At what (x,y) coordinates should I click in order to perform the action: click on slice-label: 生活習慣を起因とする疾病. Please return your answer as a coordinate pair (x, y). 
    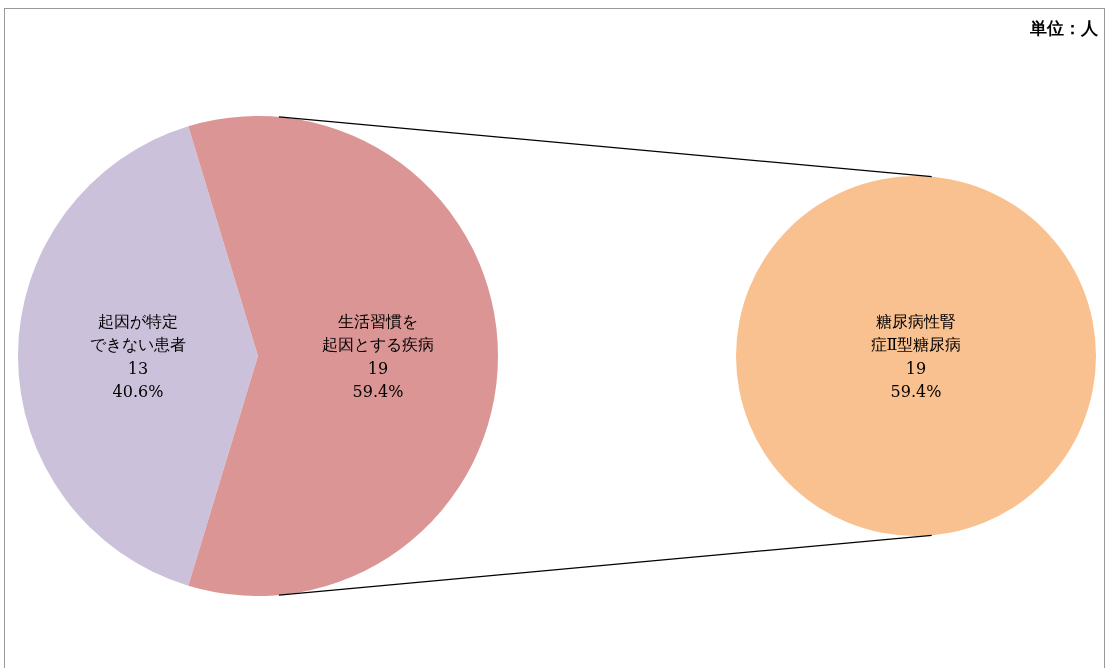
    Looking at the image, I should click on (378, 332).